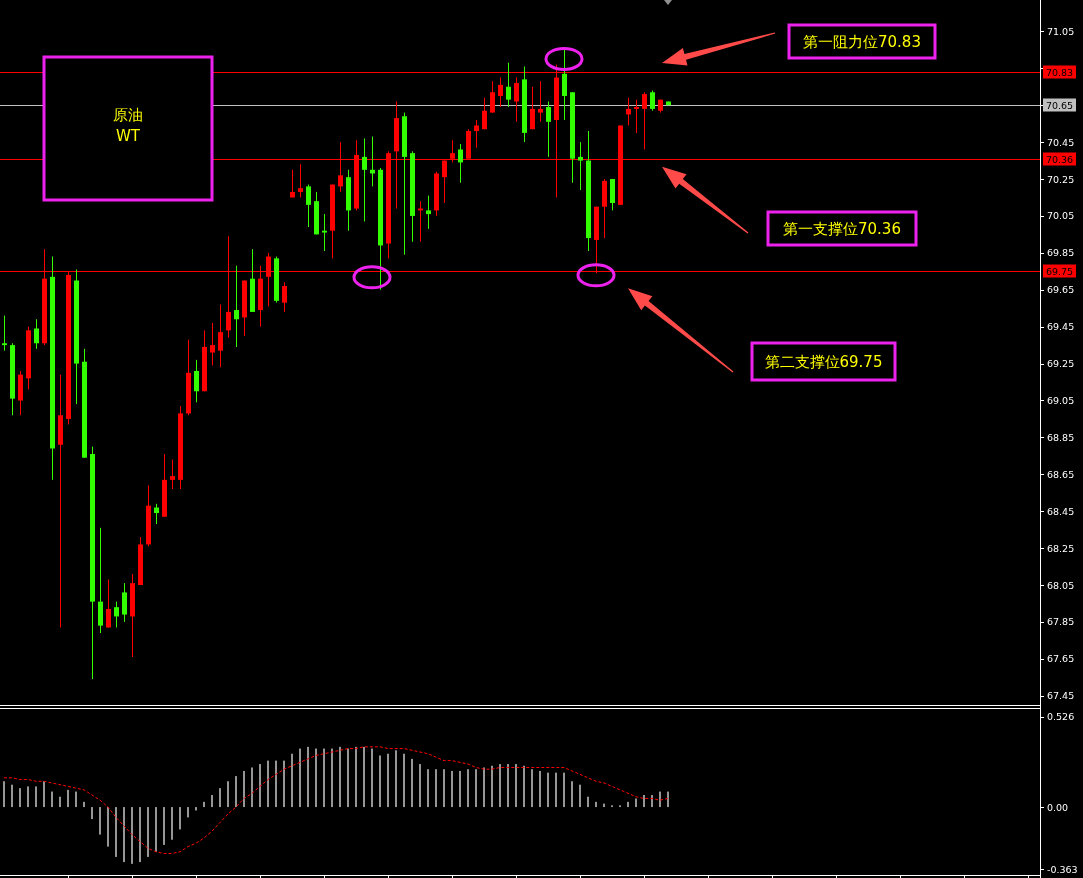  I want to click on tick-label: 69.45, so click(1061, 327).